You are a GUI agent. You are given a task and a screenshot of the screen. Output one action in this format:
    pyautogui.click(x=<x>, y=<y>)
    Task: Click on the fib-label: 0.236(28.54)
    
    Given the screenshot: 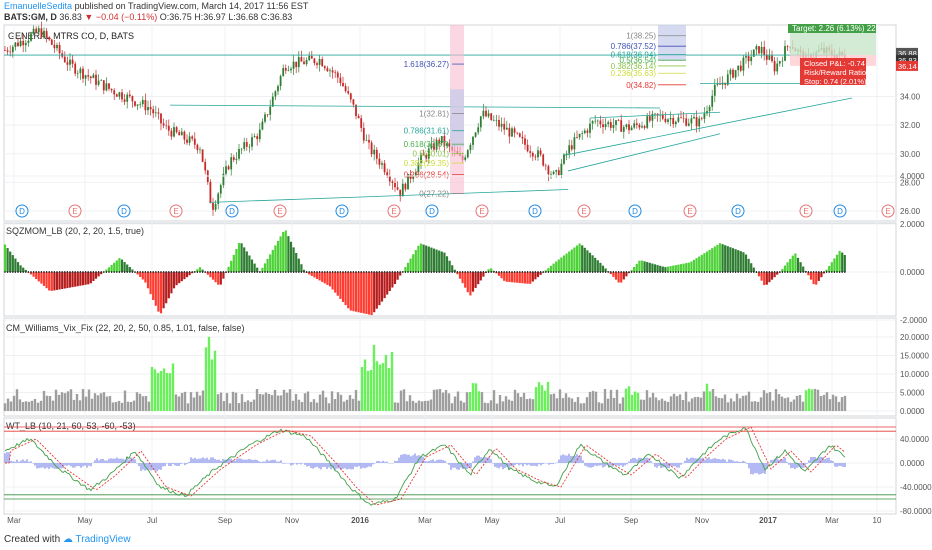 What is the action you would take?
    pyautogui.click(x=427, y=175)
    